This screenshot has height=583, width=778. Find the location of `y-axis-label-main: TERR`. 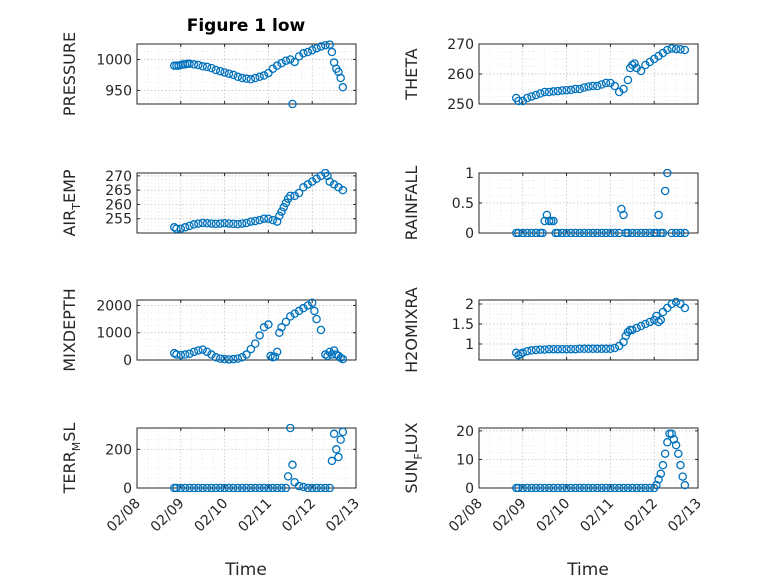

y-axis-label-main: TERR is located at coordinates (69, 472).